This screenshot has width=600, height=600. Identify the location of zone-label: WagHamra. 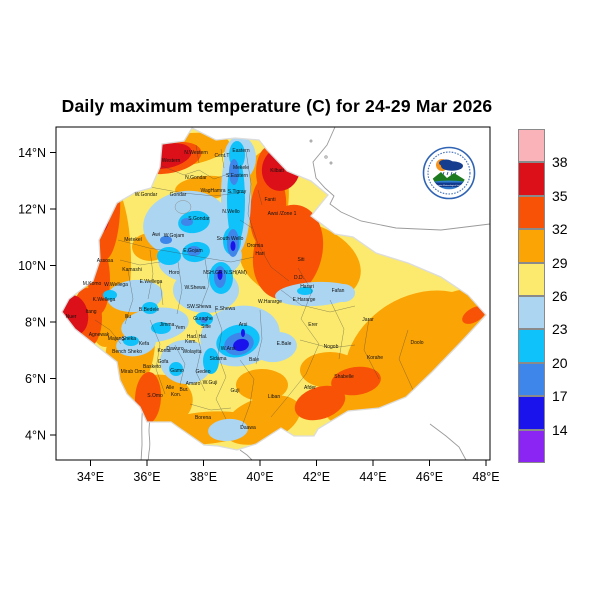
(212, 191).